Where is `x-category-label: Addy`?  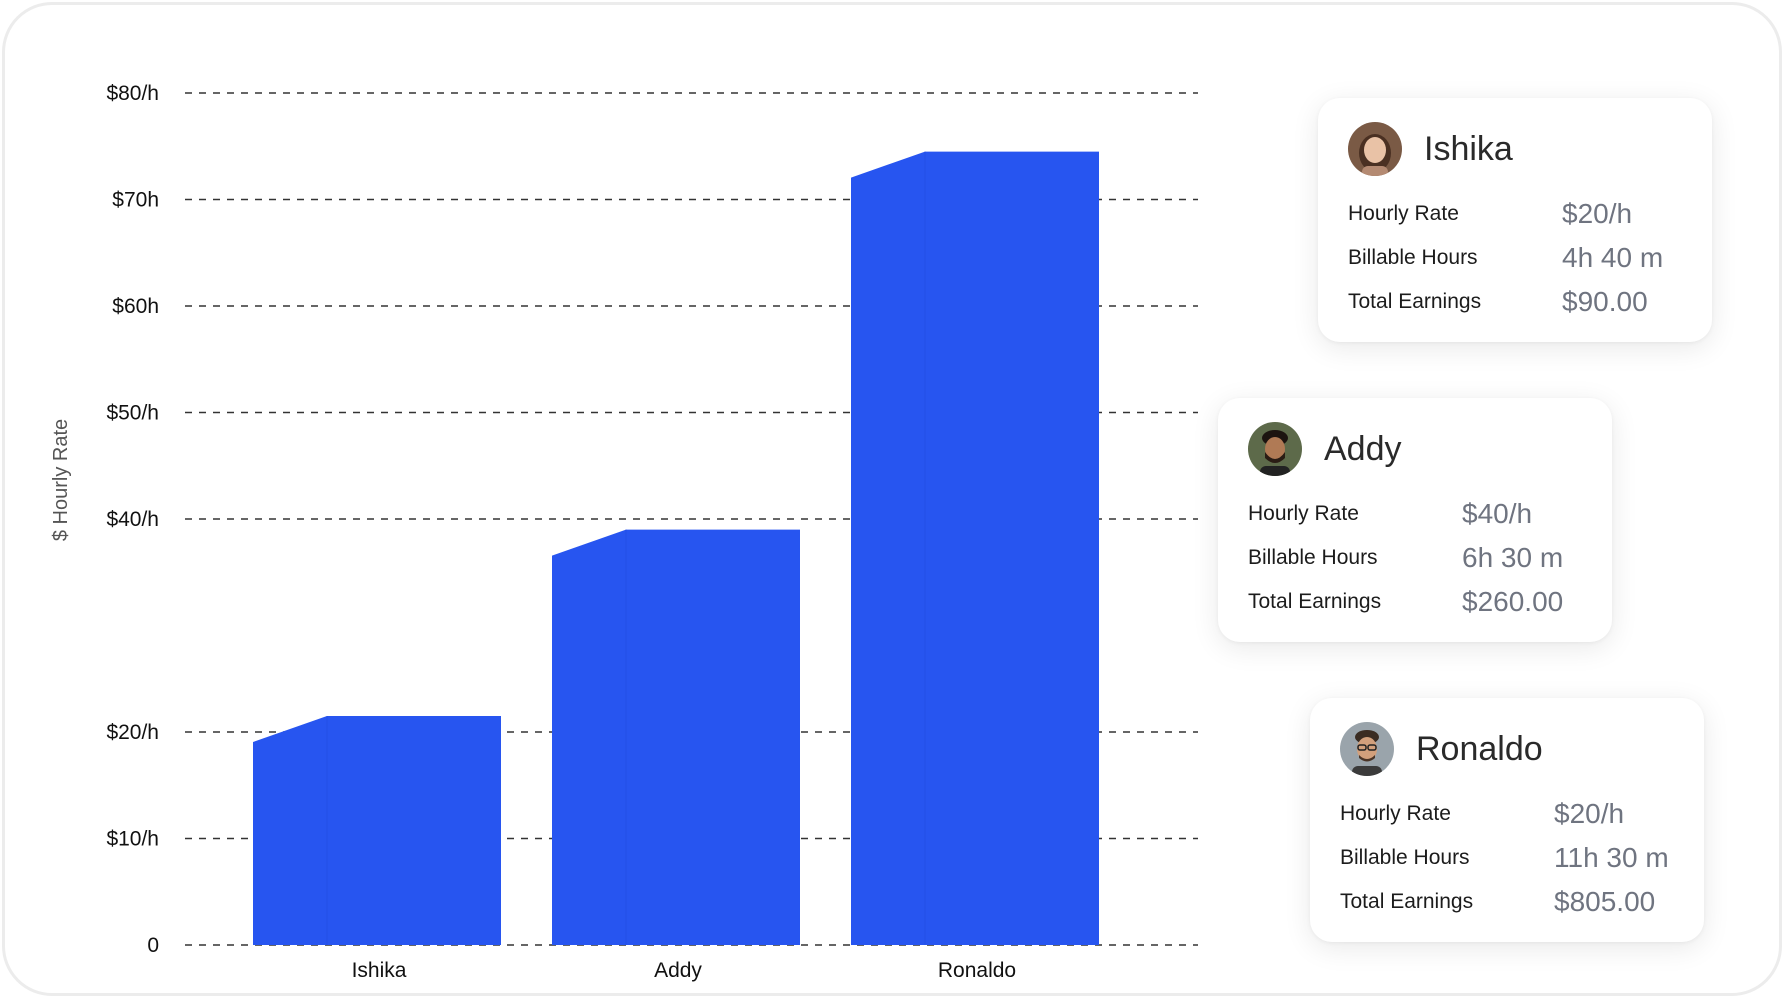
x-category-label: Addy is located at coordinates (678, 970).